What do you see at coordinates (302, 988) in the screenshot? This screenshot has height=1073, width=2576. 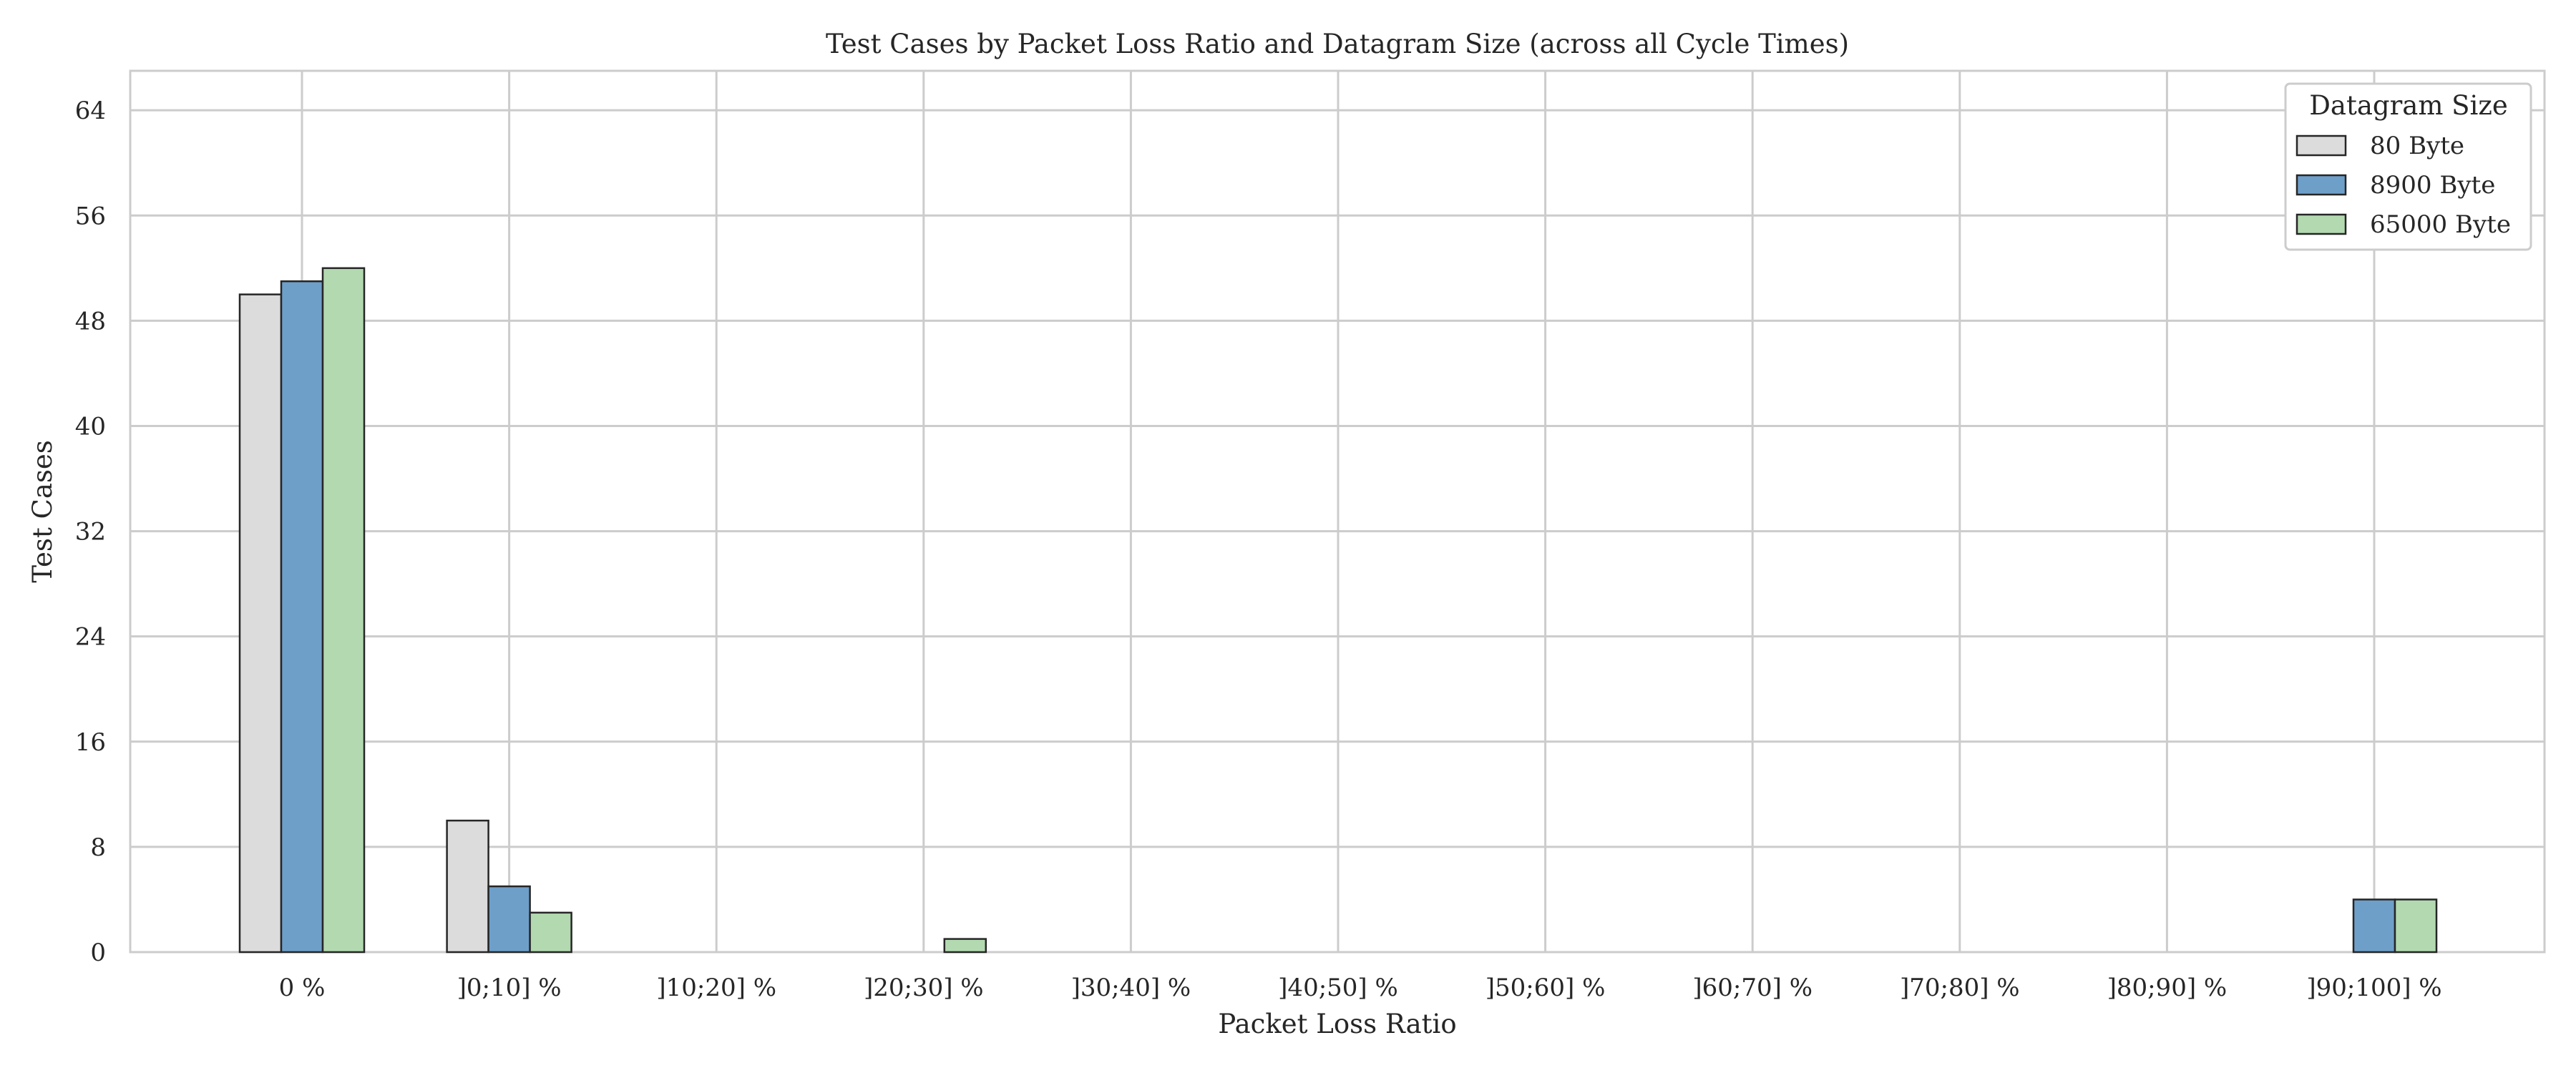 I see `x-tick-label: 0 %` at bounding box center [302, 988].